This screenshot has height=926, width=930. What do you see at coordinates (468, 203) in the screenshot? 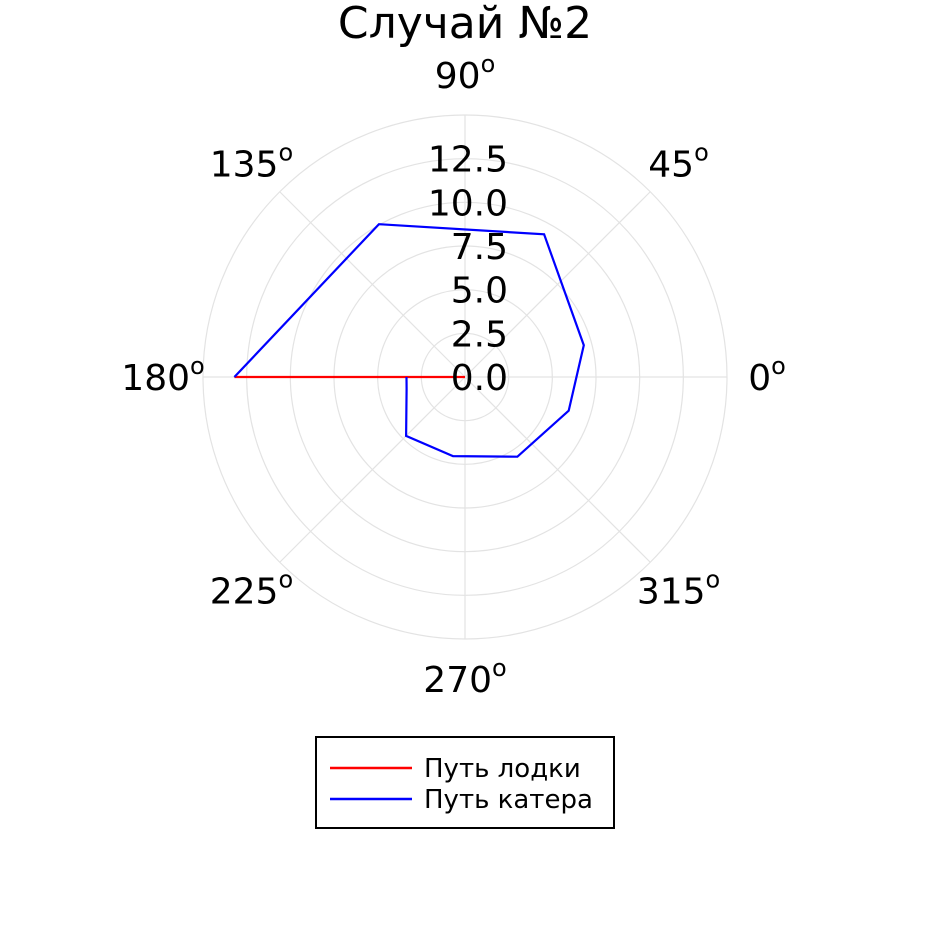
I see `radial-tick-label: 10.0` at bounding box center [468, 203].